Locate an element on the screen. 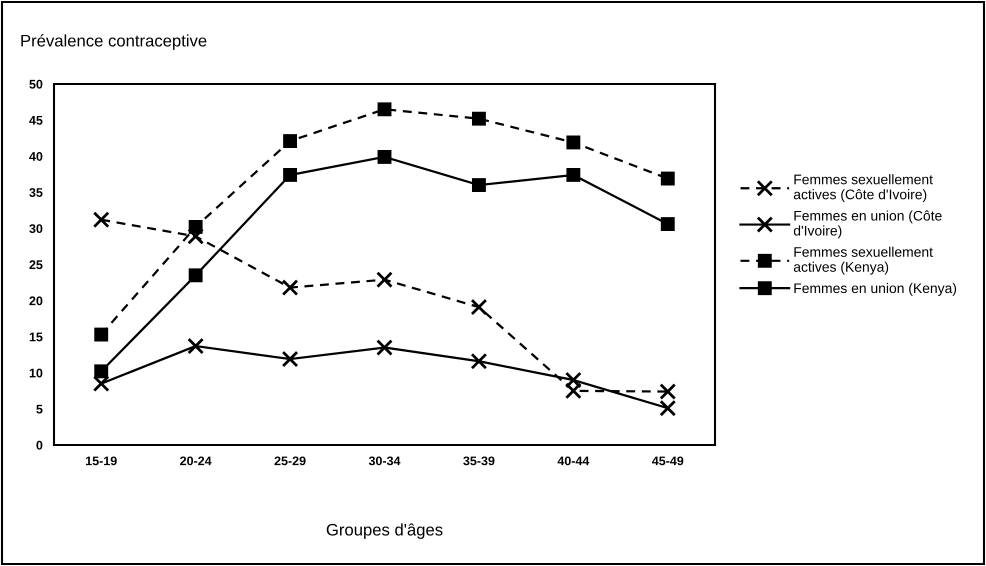  x-tick-label: 30-34 is located at coordinates (384, 461).